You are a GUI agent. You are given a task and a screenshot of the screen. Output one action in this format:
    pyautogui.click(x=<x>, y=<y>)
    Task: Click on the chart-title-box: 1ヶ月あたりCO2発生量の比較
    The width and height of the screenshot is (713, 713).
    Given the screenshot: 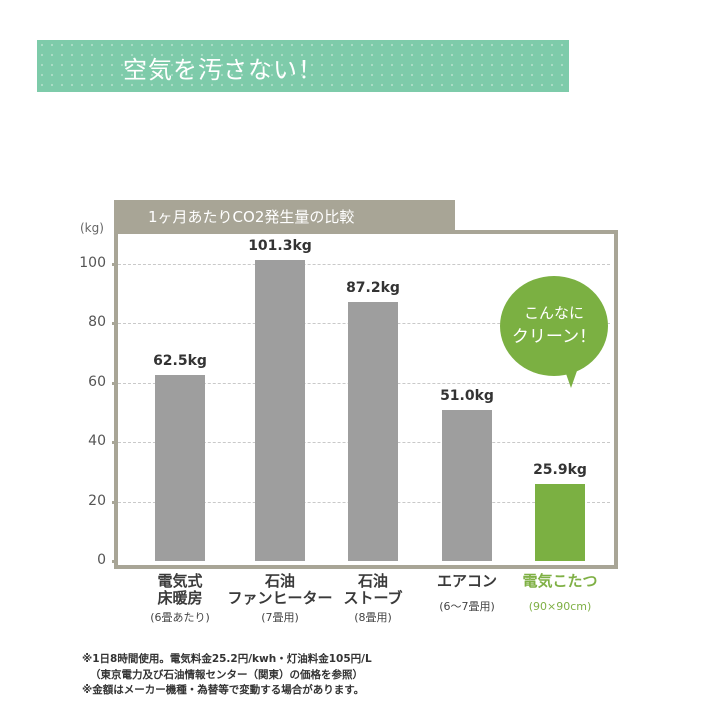 What is the action you would take?
    pyautogui.click(x=284, y=216)
    